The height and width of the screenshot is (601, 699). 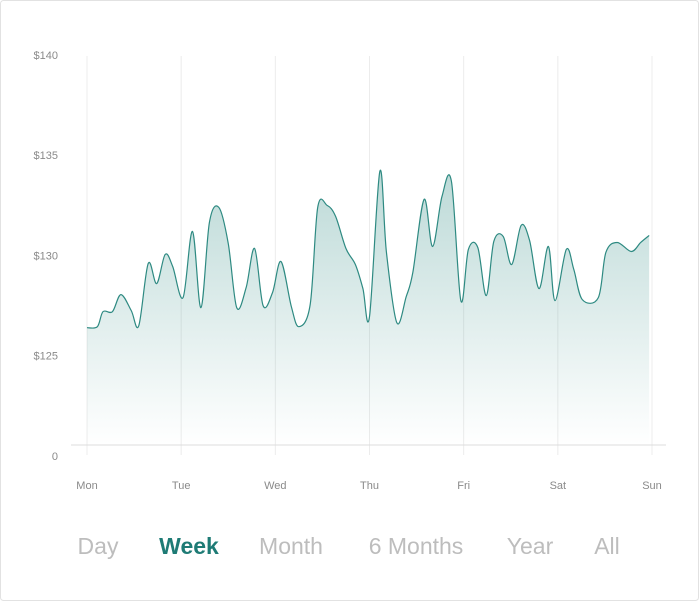 What do you see at coordinates (291, 546) in the screenshot?
I see `tab: Month` at bounding box center [291, 546].